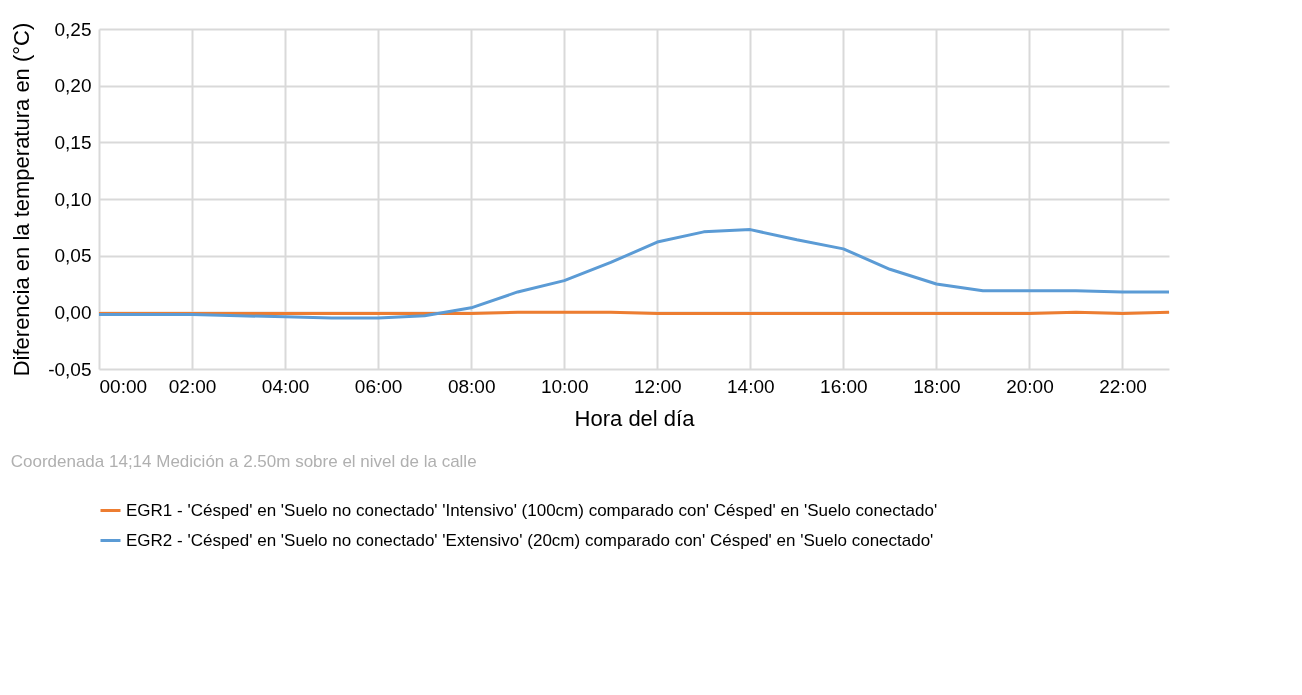 The image size is (1302, 695). Describe the element at coordinates (657, 386) in the screenshot. I see `x-tick-label: 12:00` at that location.